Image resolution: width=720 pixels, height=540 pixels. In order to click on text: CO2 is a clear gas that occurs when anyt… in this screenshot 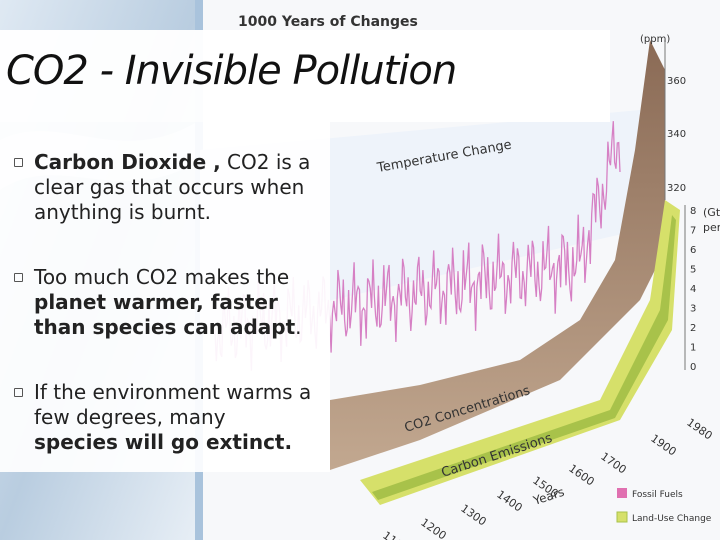, I will do `click(172, 187)`.